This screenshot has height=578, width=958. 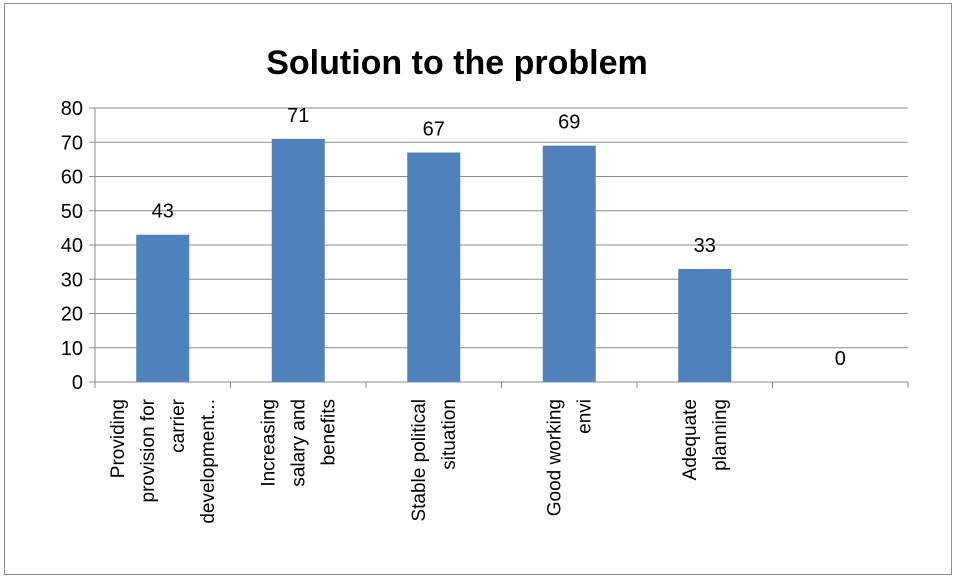 I want to click on chart-title: Solution to the problem, so click(x=457, y=63).